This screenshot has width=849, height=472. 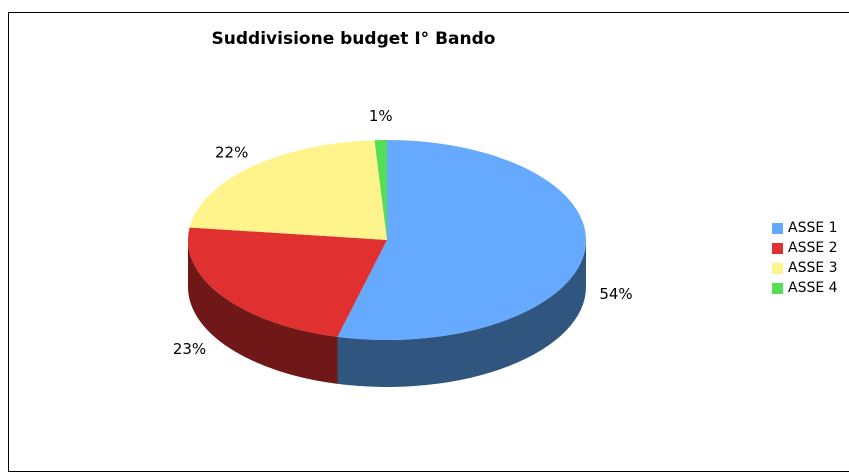 What do you see at coordinates (231, 153) in the screenshot?
I see `pie-label-asse-3: 22%` at bounding box center [231, 153].